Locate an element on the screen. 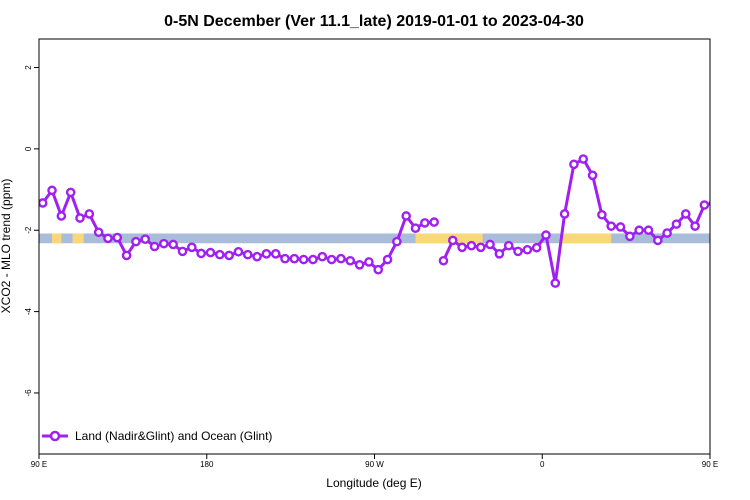  y-tick-label-2: -2 is located at coordinates (28, 230).